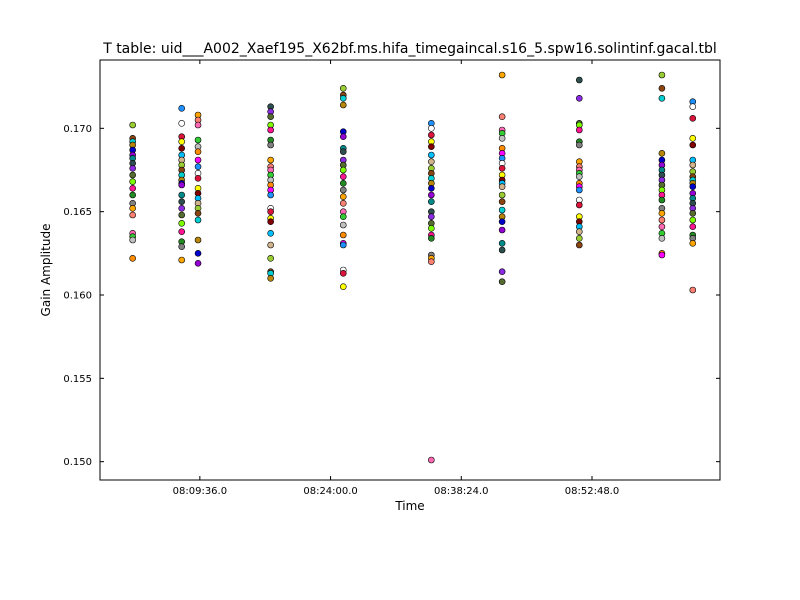  I want to click on y-tick-label: 0.160, so click(77, 296).